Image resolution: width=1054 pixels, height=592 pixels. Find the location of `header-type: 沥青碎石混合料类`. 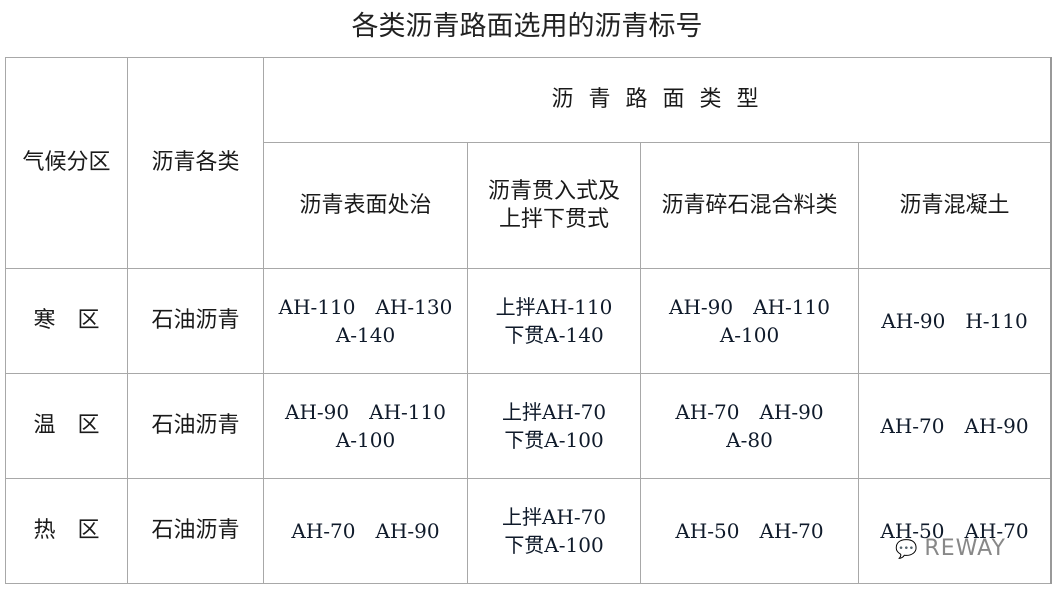

header-type: 沥青碎石混合料类 is located at coordinates (749, 205).